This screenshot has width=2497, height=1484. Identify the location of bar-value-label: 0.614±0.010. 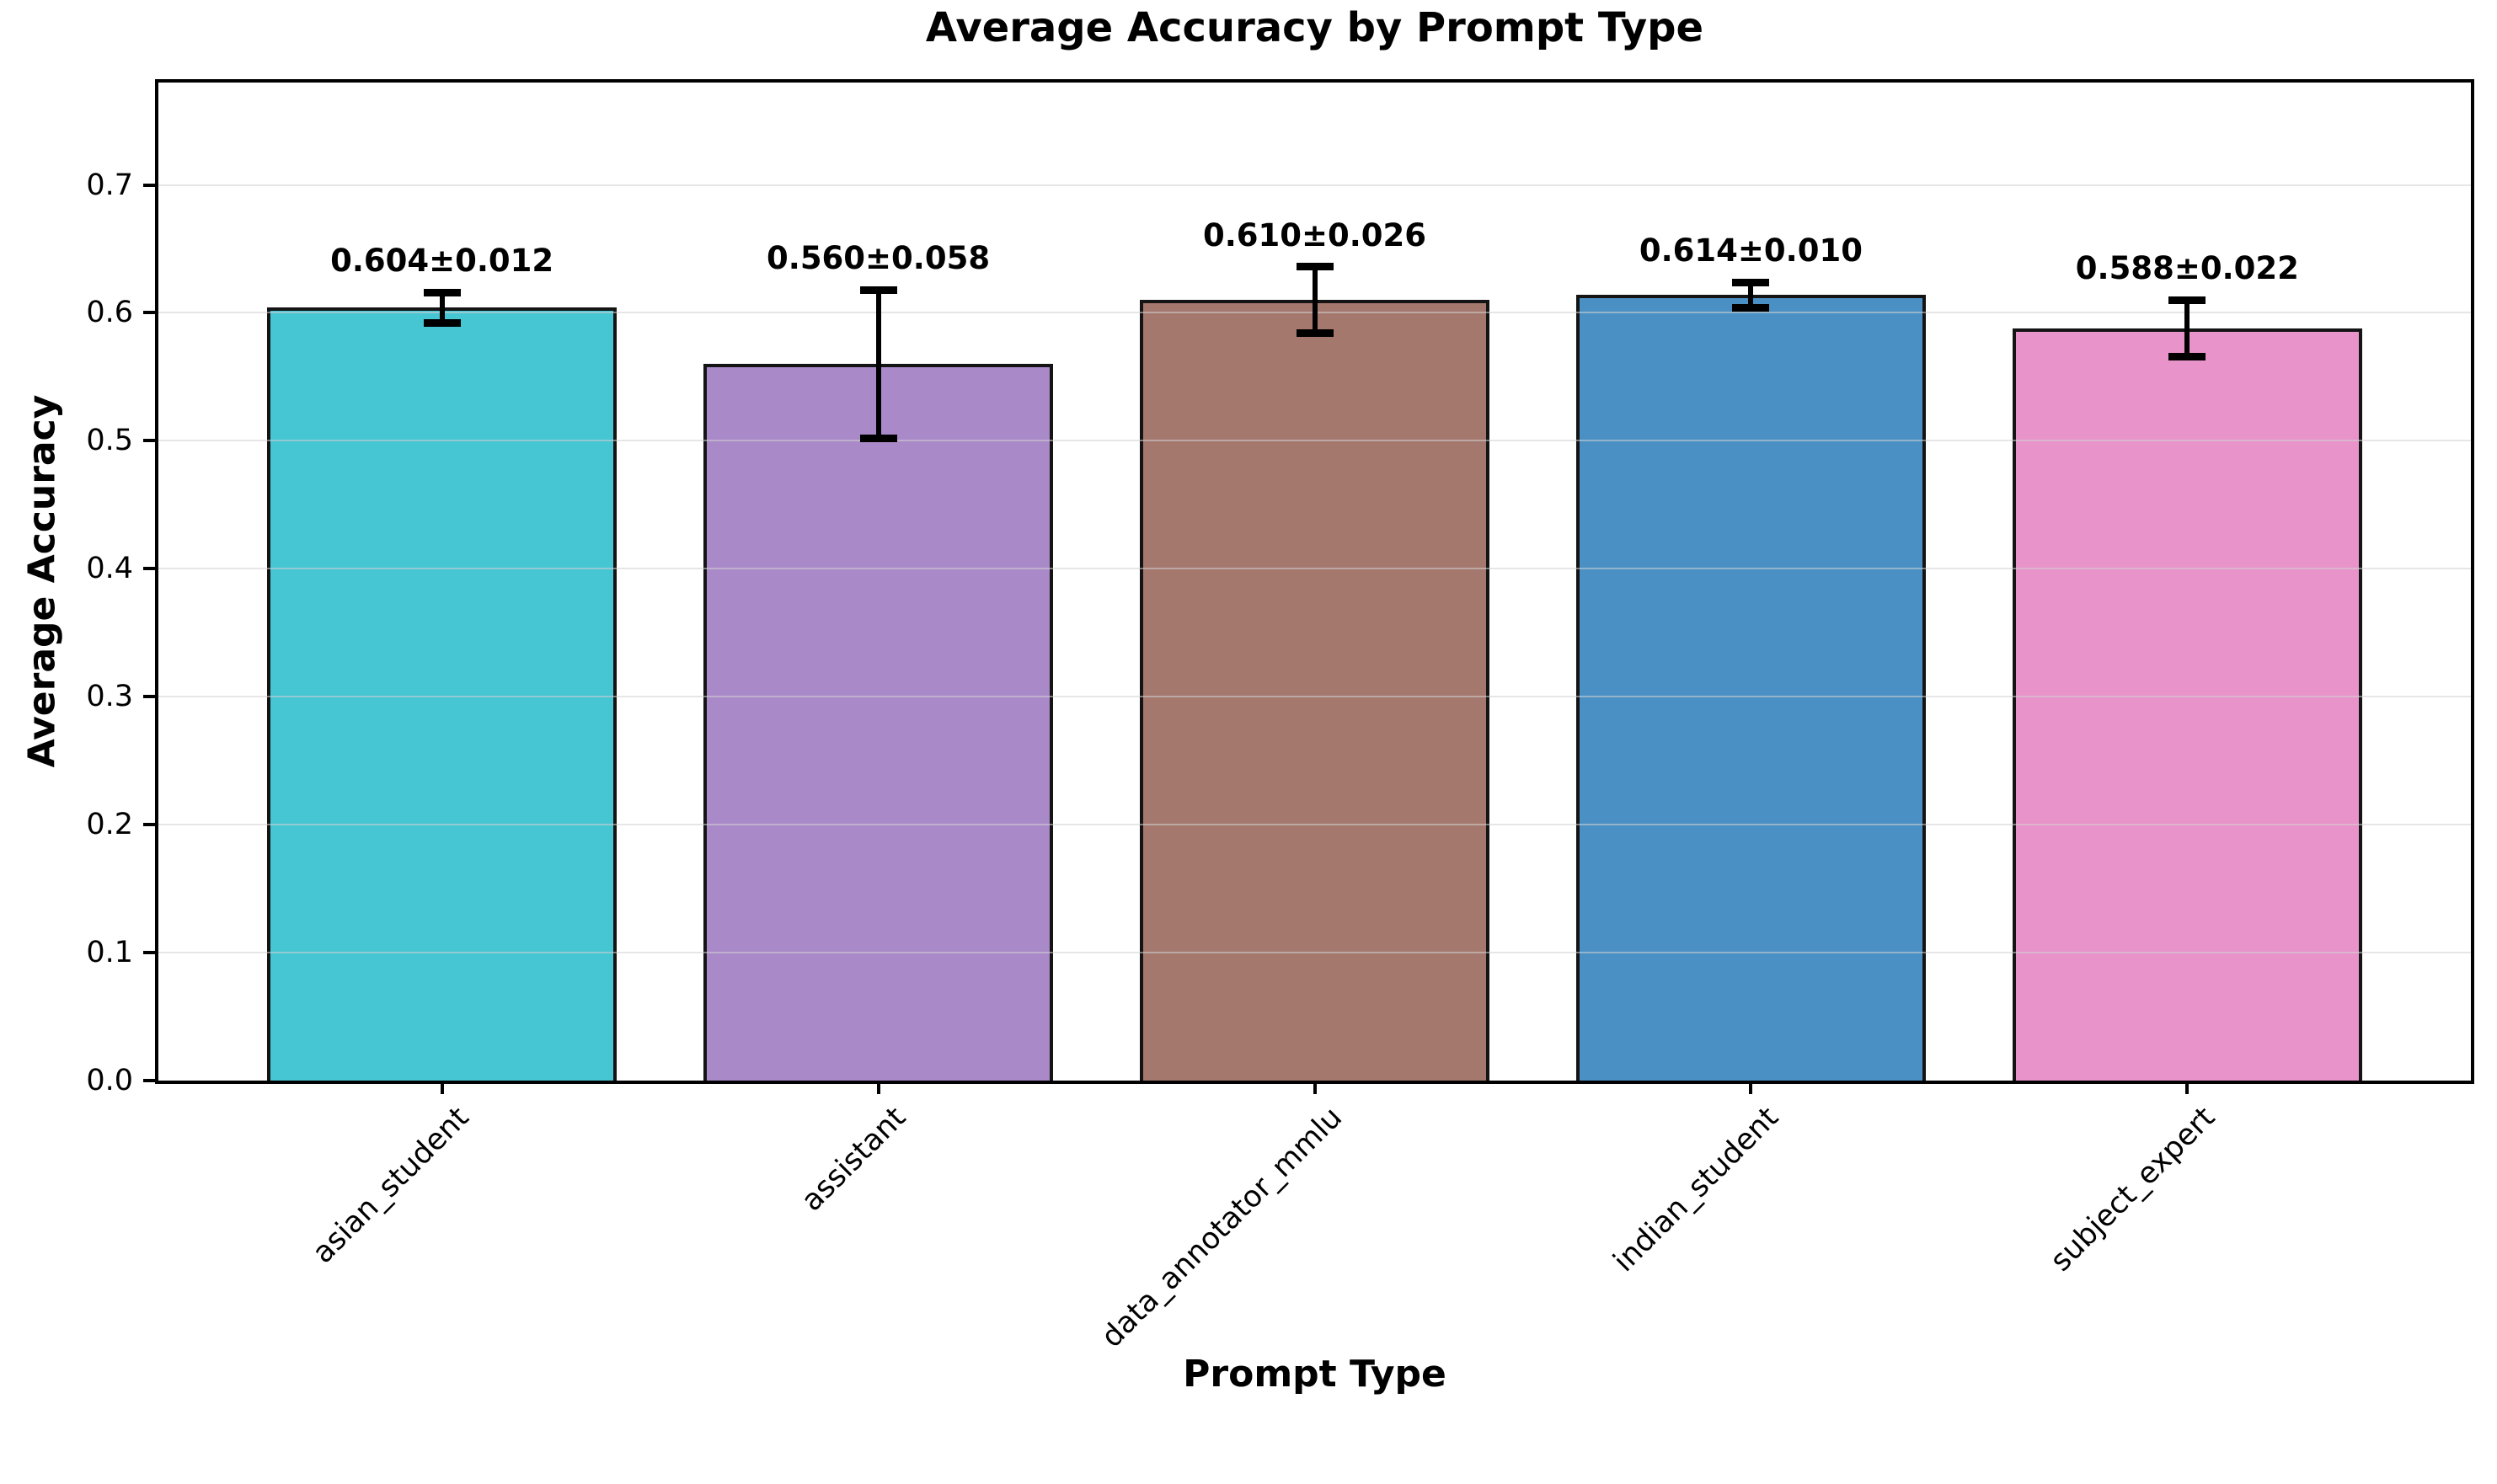
(1751, 251).